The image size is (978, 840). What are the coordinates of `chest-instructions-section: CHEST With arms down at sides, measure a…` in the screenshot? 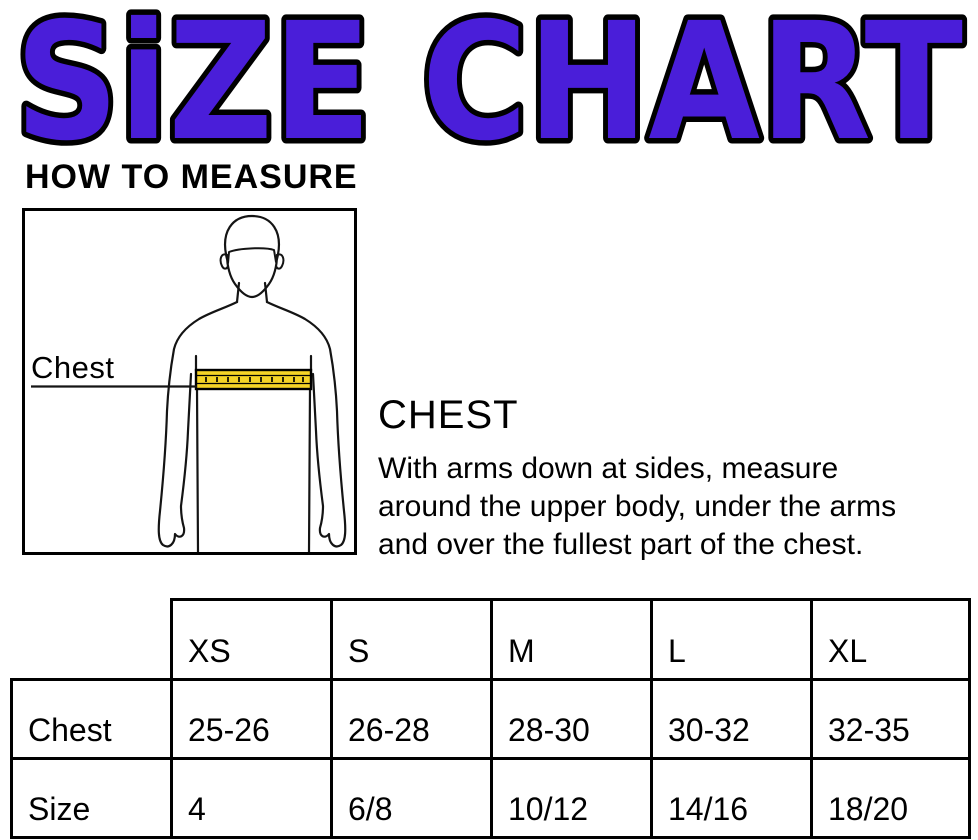 It's located at (678, 478).